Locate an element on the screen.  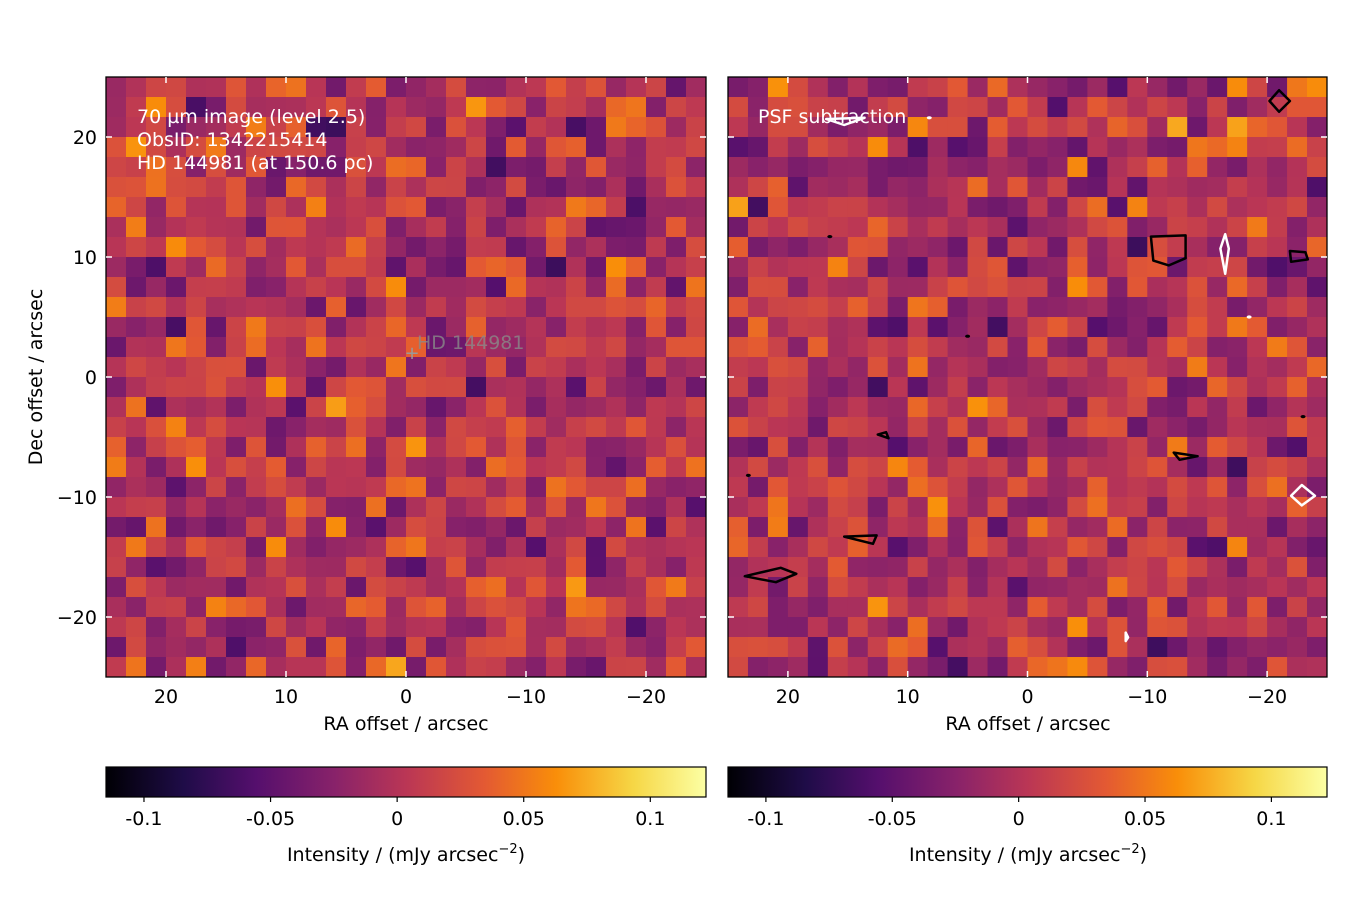
x-tick-label: 0 is located at coordinates (1027, 697).